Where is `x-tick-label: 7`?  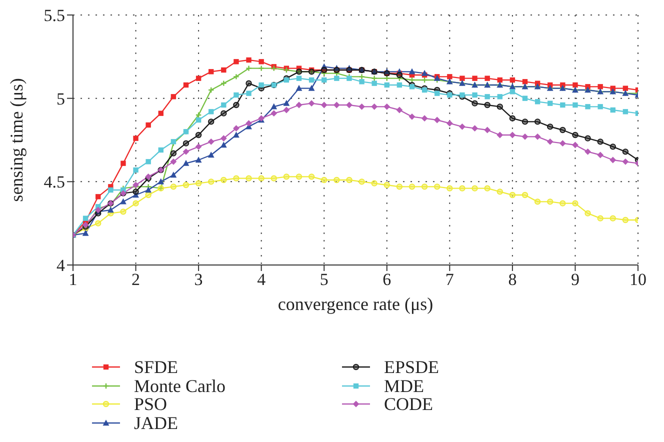 x-tick-label: 7 is located at coordinates (449, 280).